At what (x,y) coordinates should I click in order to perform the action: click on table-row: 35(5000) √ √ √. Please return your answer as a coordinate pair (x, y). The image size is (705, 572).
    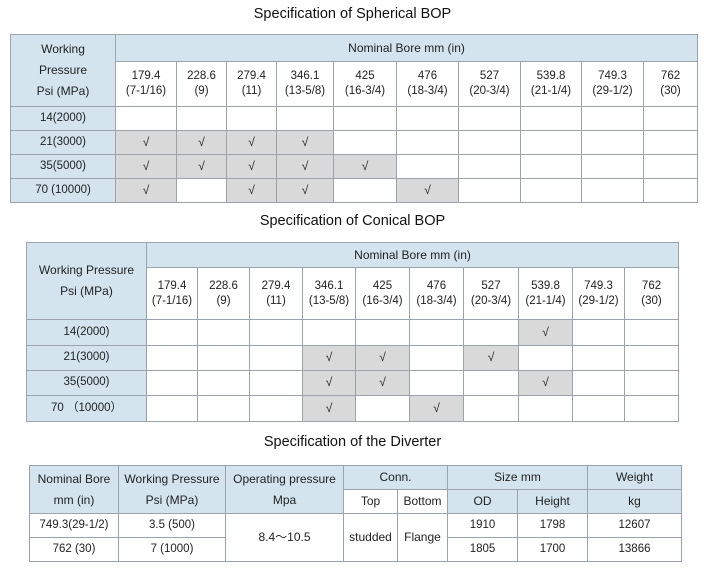
    Looking at the image, I should click on (353, 382).